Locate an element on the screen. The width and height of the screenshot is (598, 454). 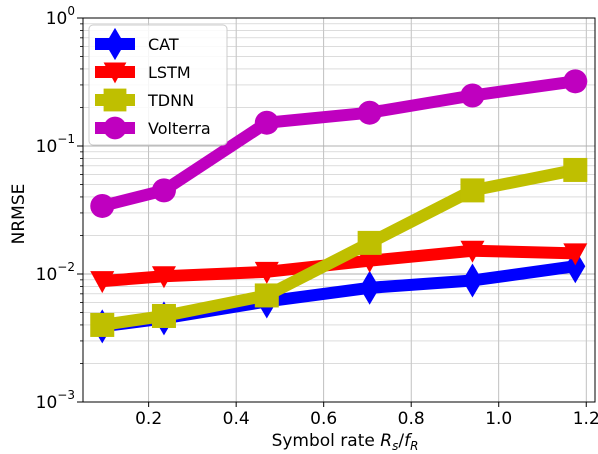
y-tick-label: 10⁻³ is located at coordinates (55, 400).